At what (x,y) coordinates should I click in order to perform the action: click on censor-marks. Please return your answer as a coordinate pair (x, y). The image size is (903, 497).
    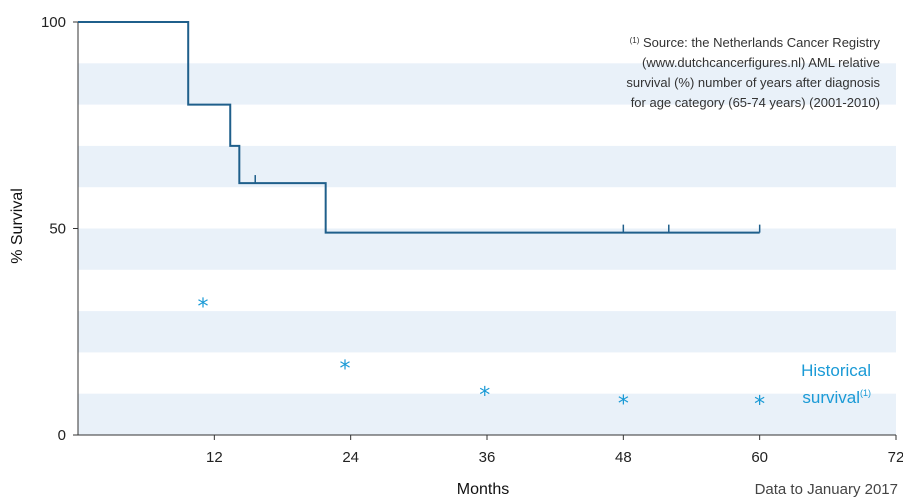
    Looking at the image, I should click on (507, 204).